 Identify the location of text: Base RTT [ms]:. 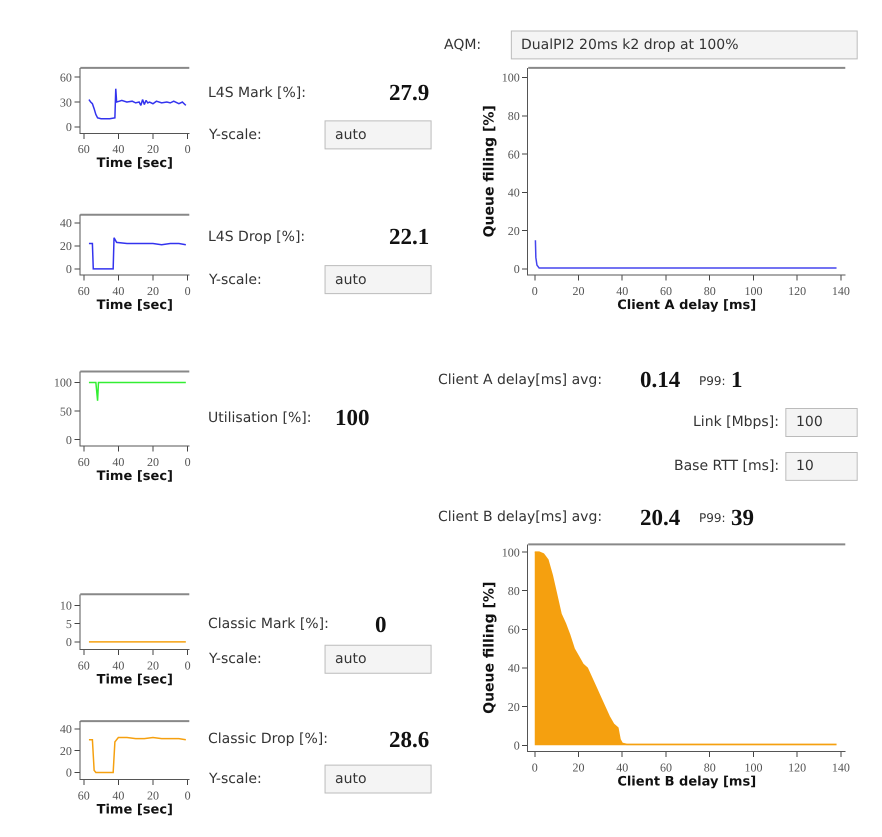
(727, 466).